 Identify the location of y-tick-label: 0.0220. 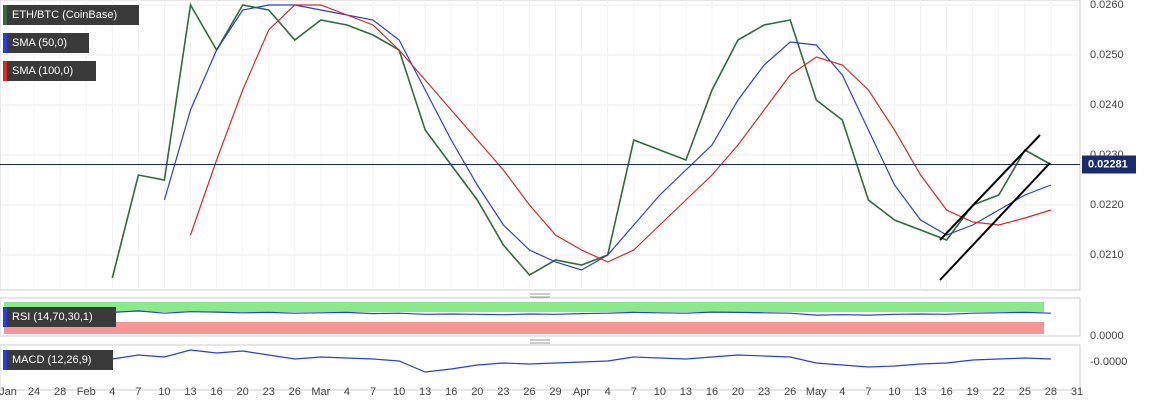
(1107, 205).